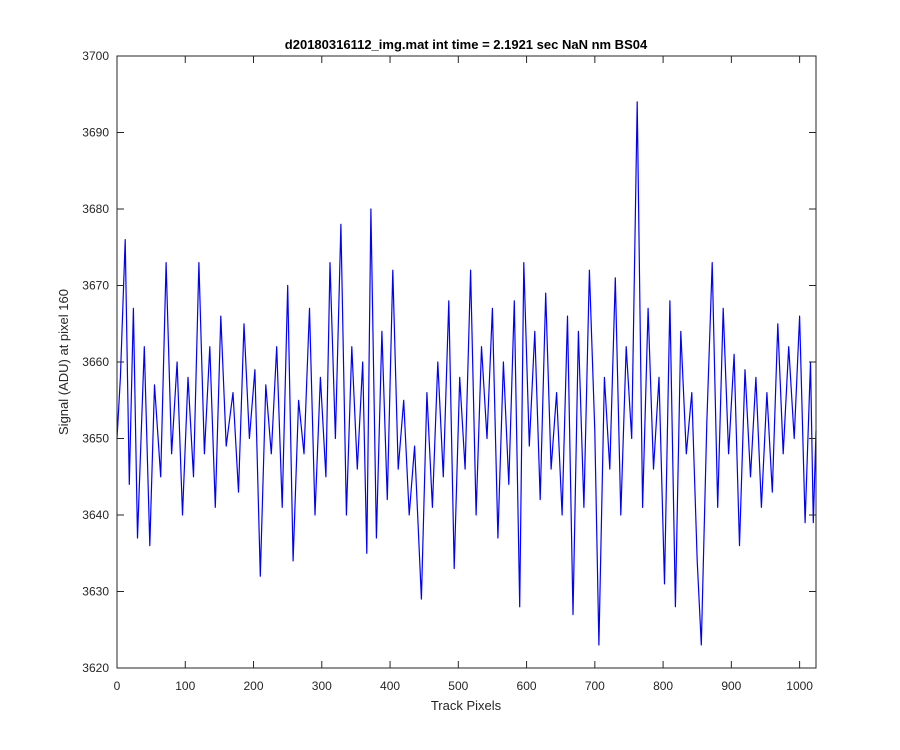 Image resolution: width=900 pixels, height=750 pixels. What do you see at coordinates (799, 686) in the screenshot?
I see `x-tick-label: 1000` at bounding box center [799, 686].